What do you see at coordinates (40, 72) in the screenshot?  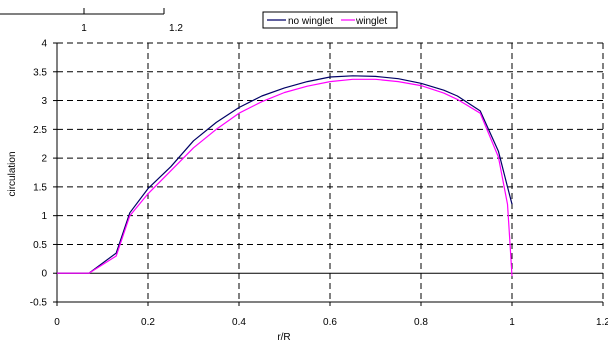 I see `y-tick-label: 3.5` at bounding box center [40, 72].